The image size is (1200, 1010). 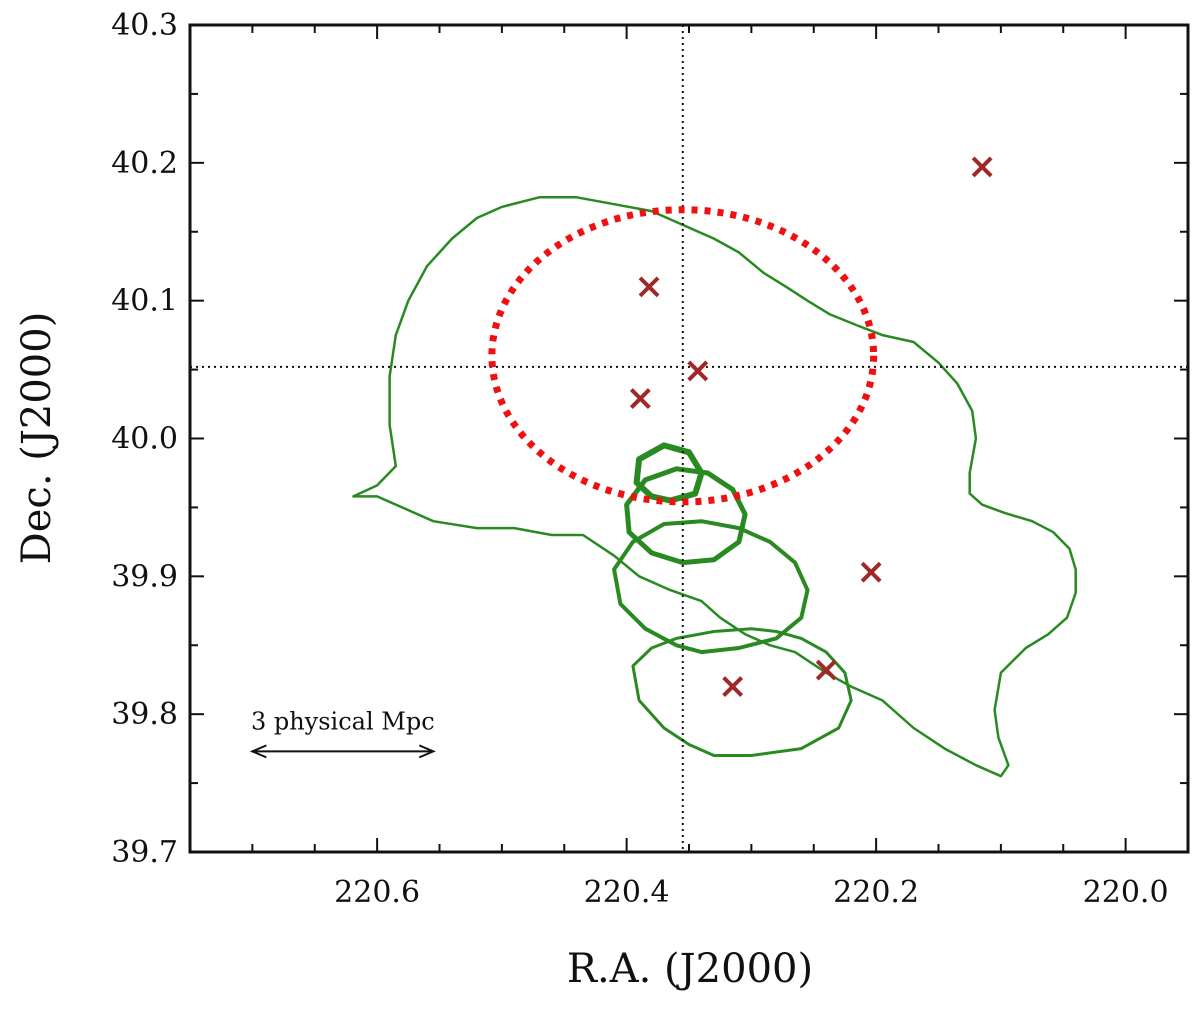 I want to click on scale-bar-arrow-left, so click(x=258, y=751).